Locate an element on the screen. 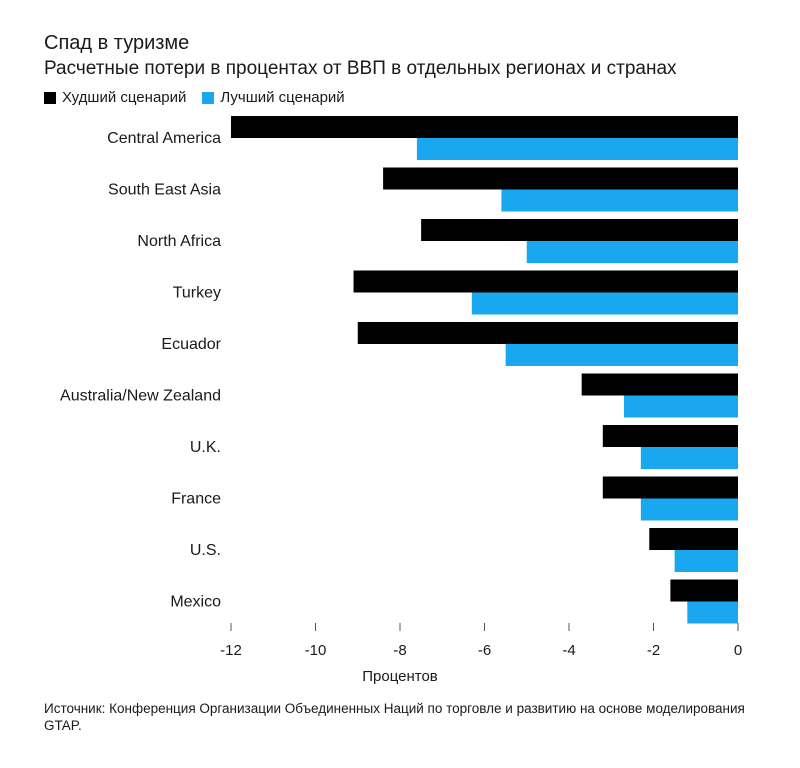 This screenshot has height=768, width=800. category-label: France is located at coordinates (196, 499).